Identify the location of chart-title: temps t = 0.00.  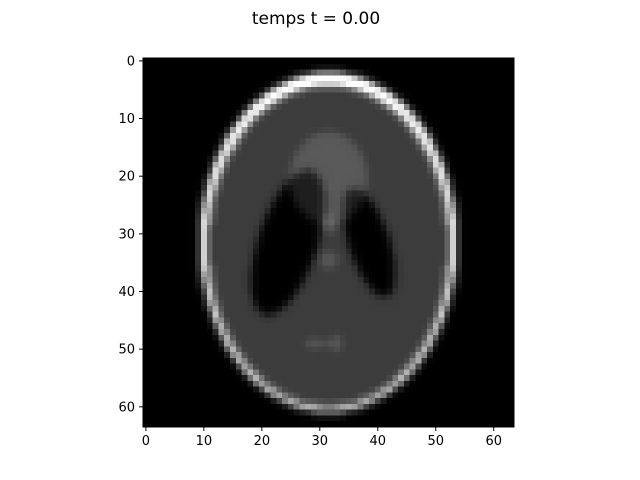
(316, 19).